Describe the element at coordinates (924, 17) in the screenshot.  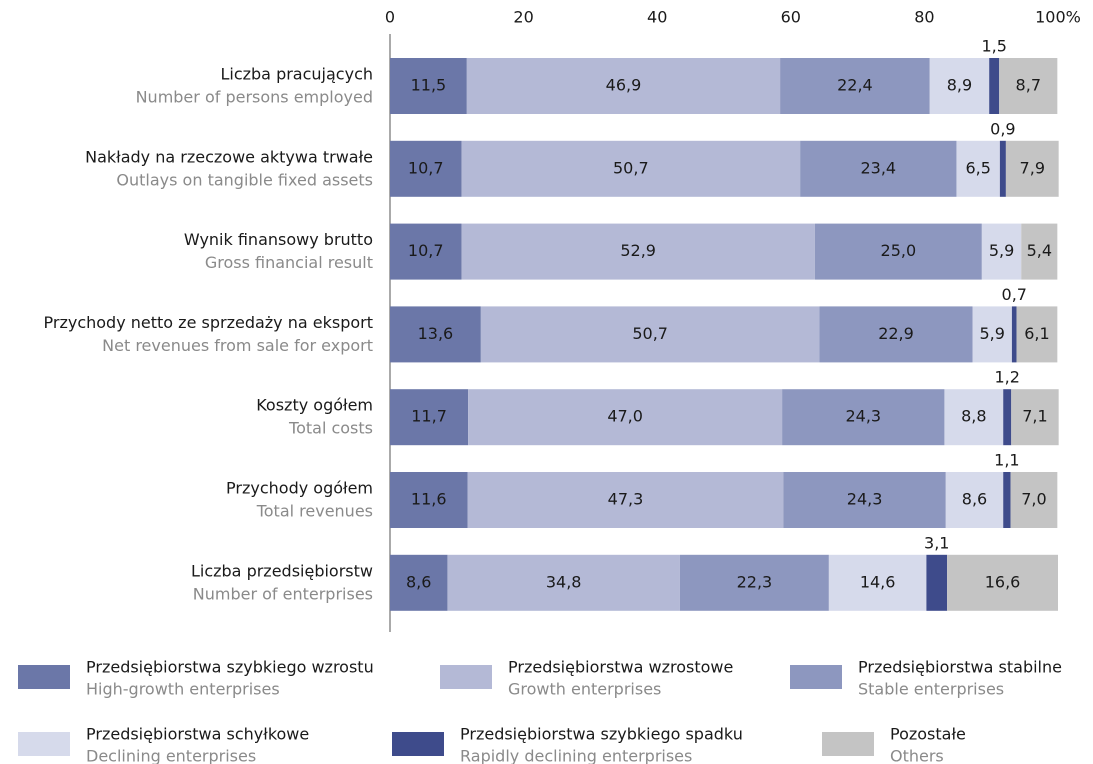
I see `x-tick-label: 80` at that location.